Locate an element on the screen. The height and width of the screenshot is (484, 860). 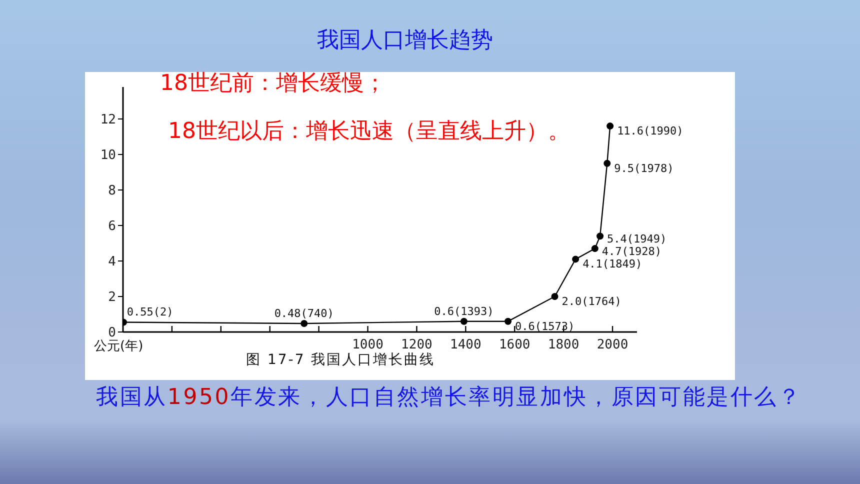
y-tick-label: 4 is located at coordinates (112, 262).